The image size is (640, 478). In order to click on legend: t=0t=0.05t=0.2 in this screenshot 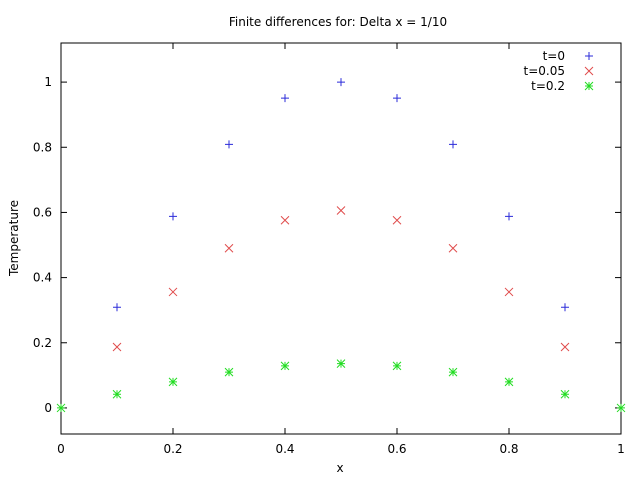, I will do `click(559, 71)`.